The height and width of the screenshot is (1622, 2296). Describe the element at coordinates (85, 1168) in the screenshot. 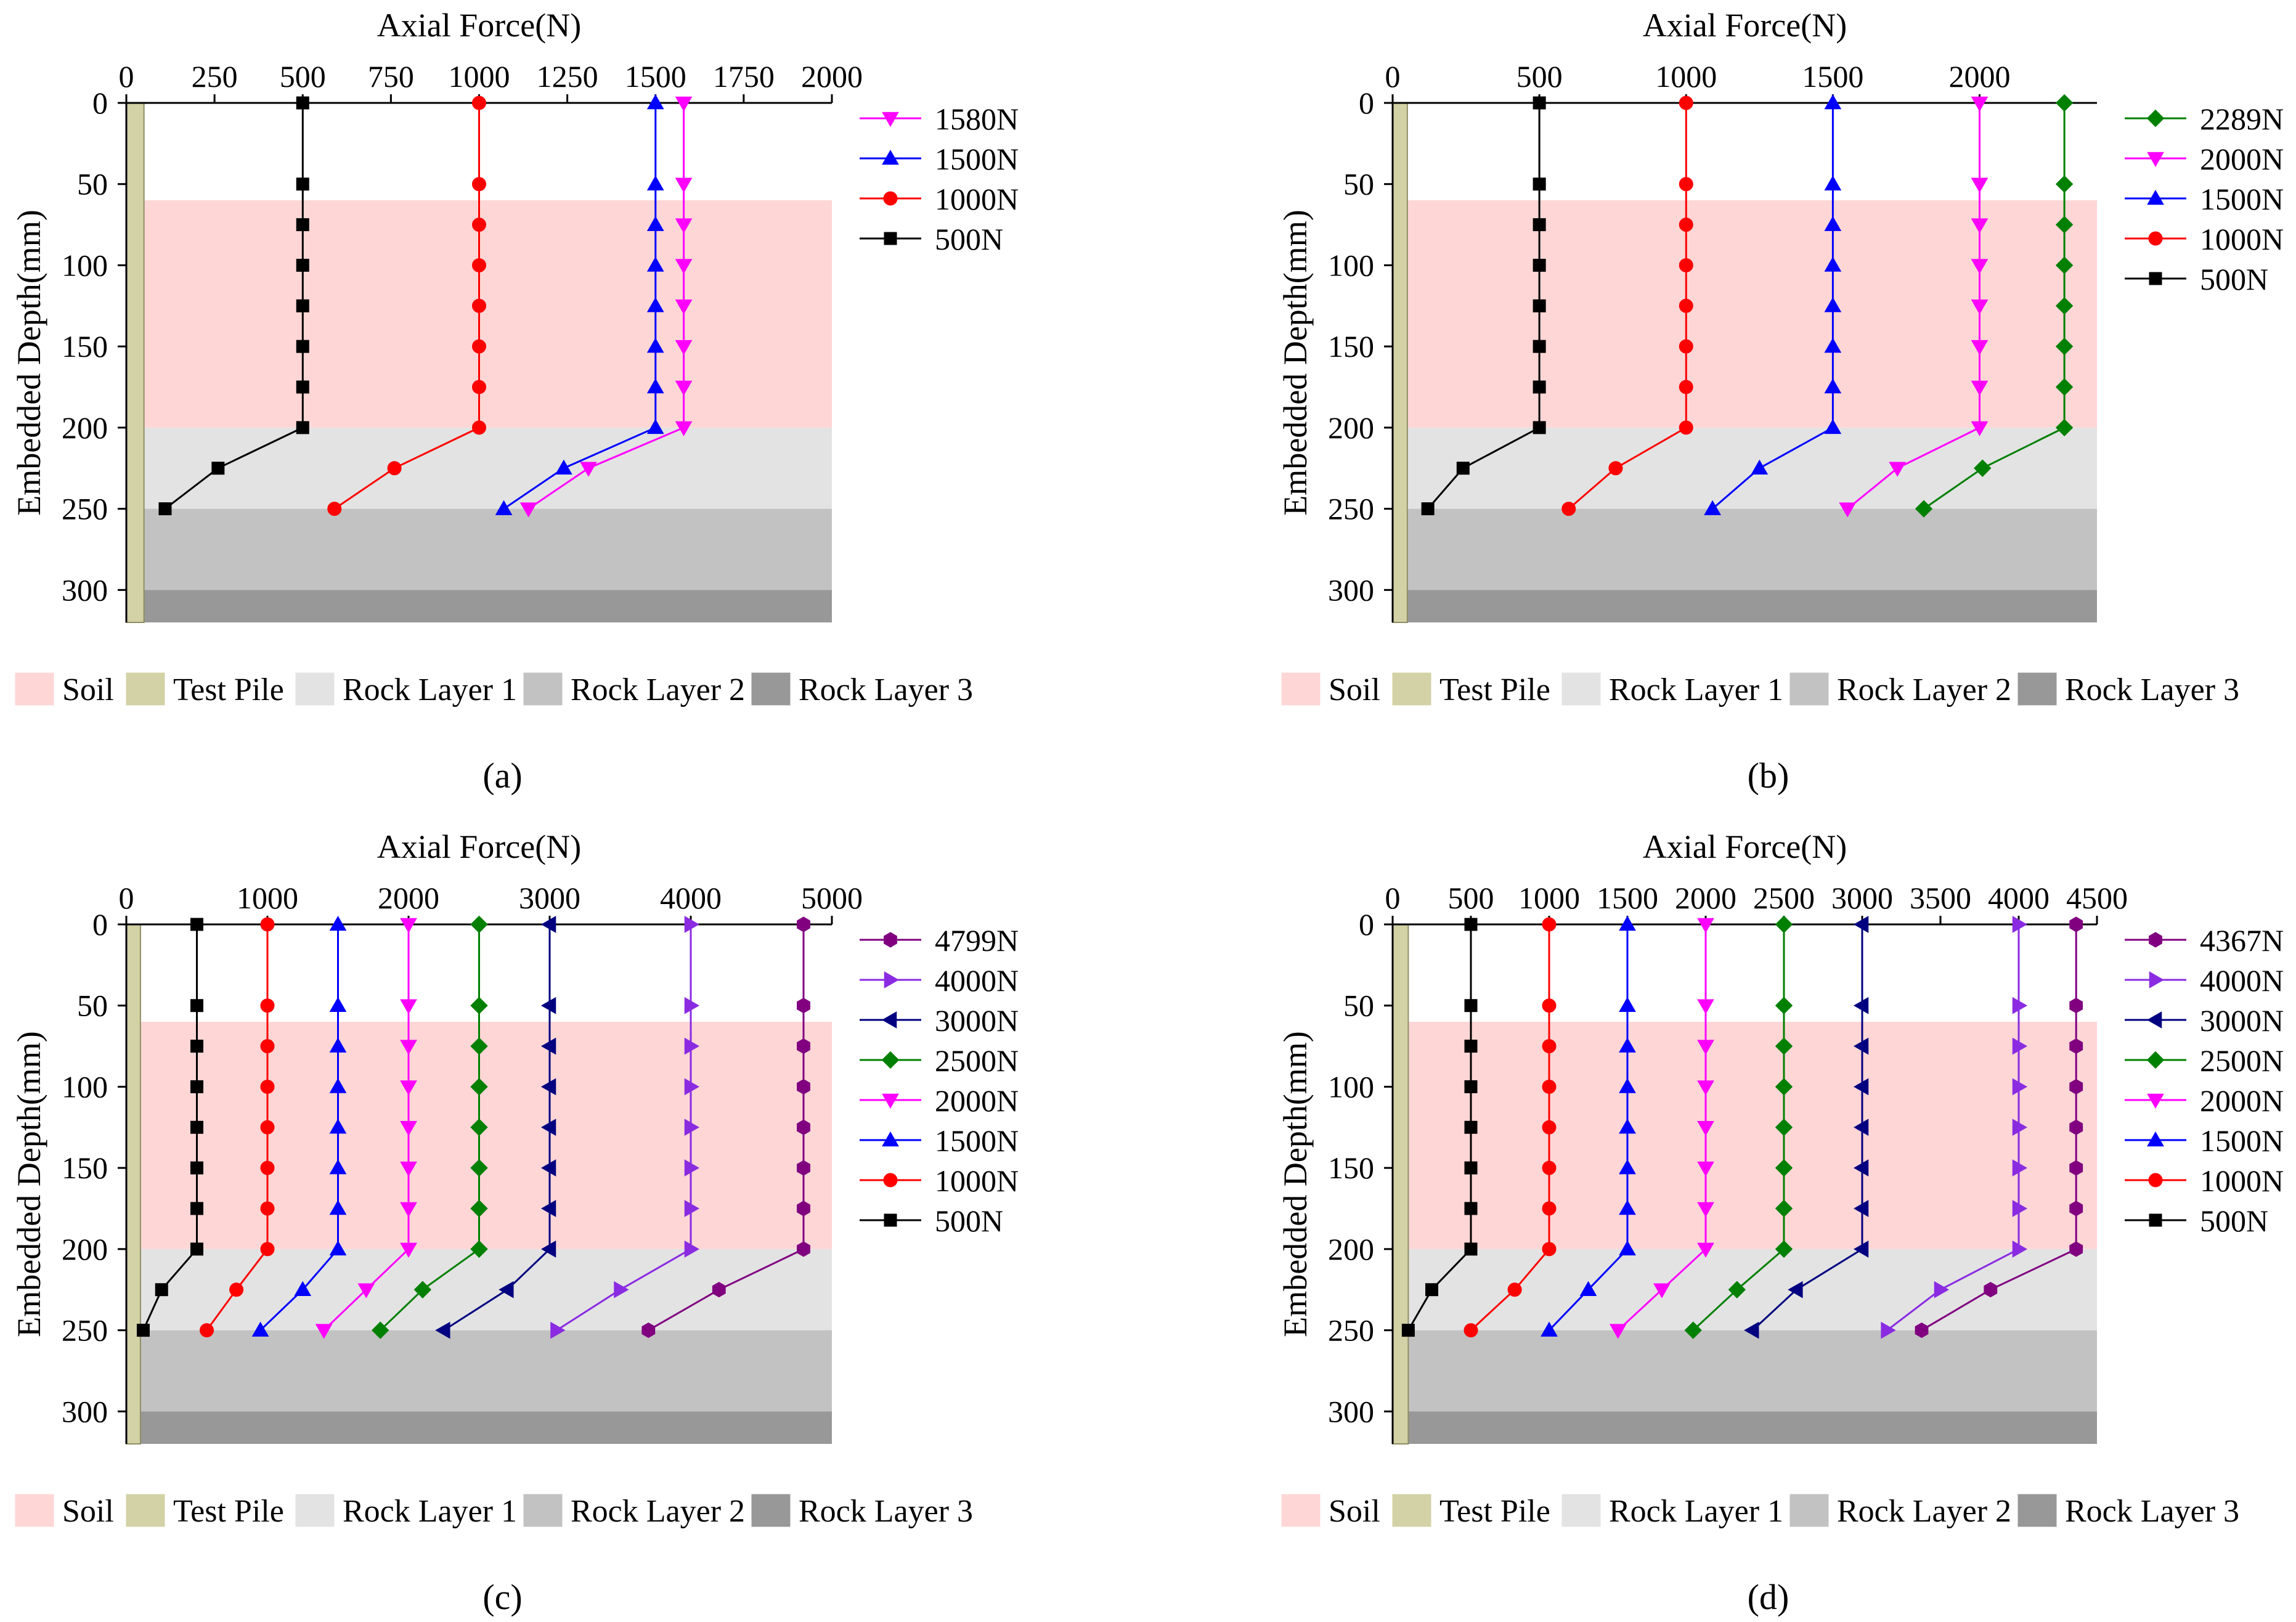

I see `y-tick-label: 150` at that location.